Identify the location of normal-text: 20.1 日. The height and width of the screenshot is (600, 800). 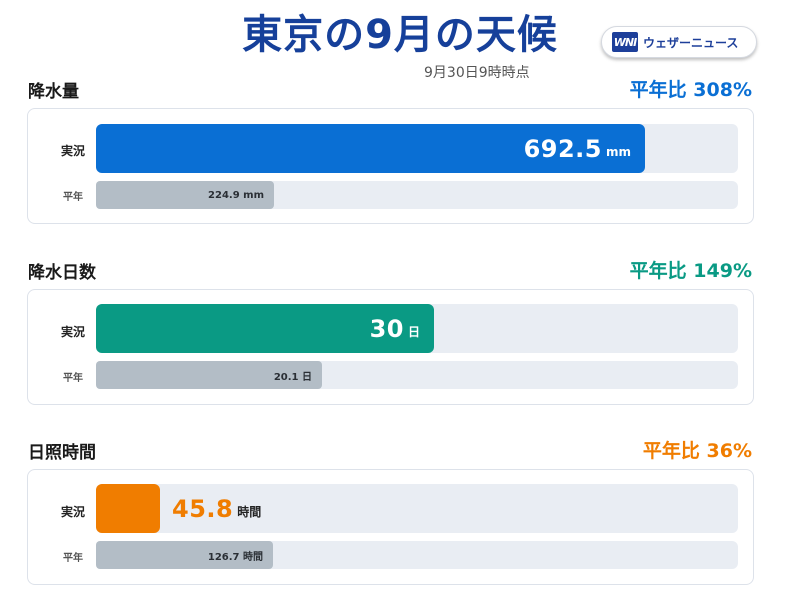
(292, 377).